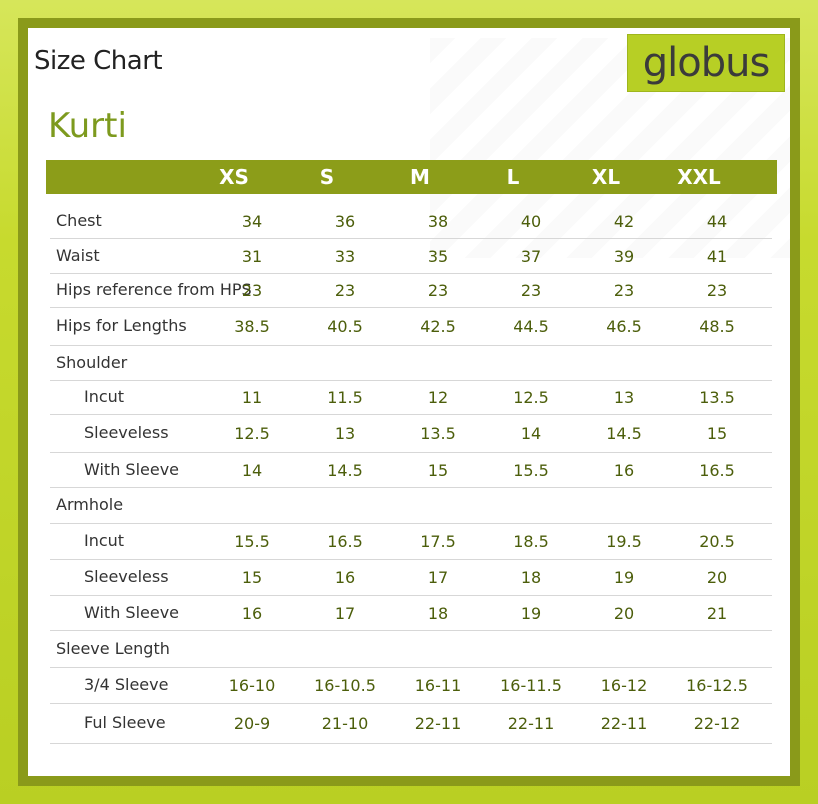  I want to click on cell-value: 38.5, so click(252, 326).